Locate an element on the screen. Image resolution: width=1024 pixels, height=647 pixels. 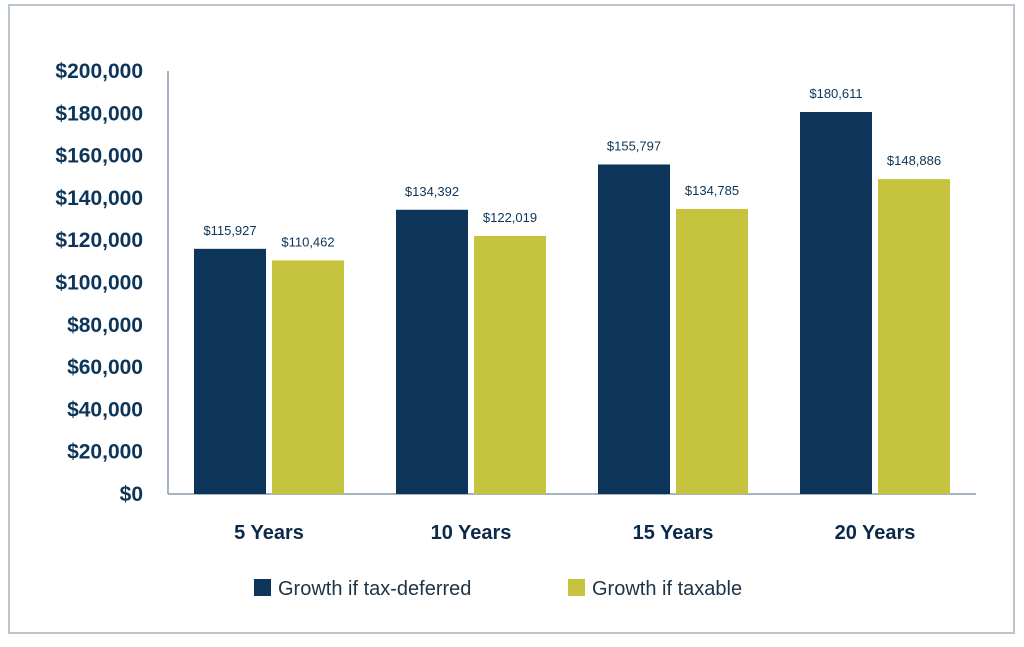
legend-label: Growth if taxable is located at coordinates (667, 589).